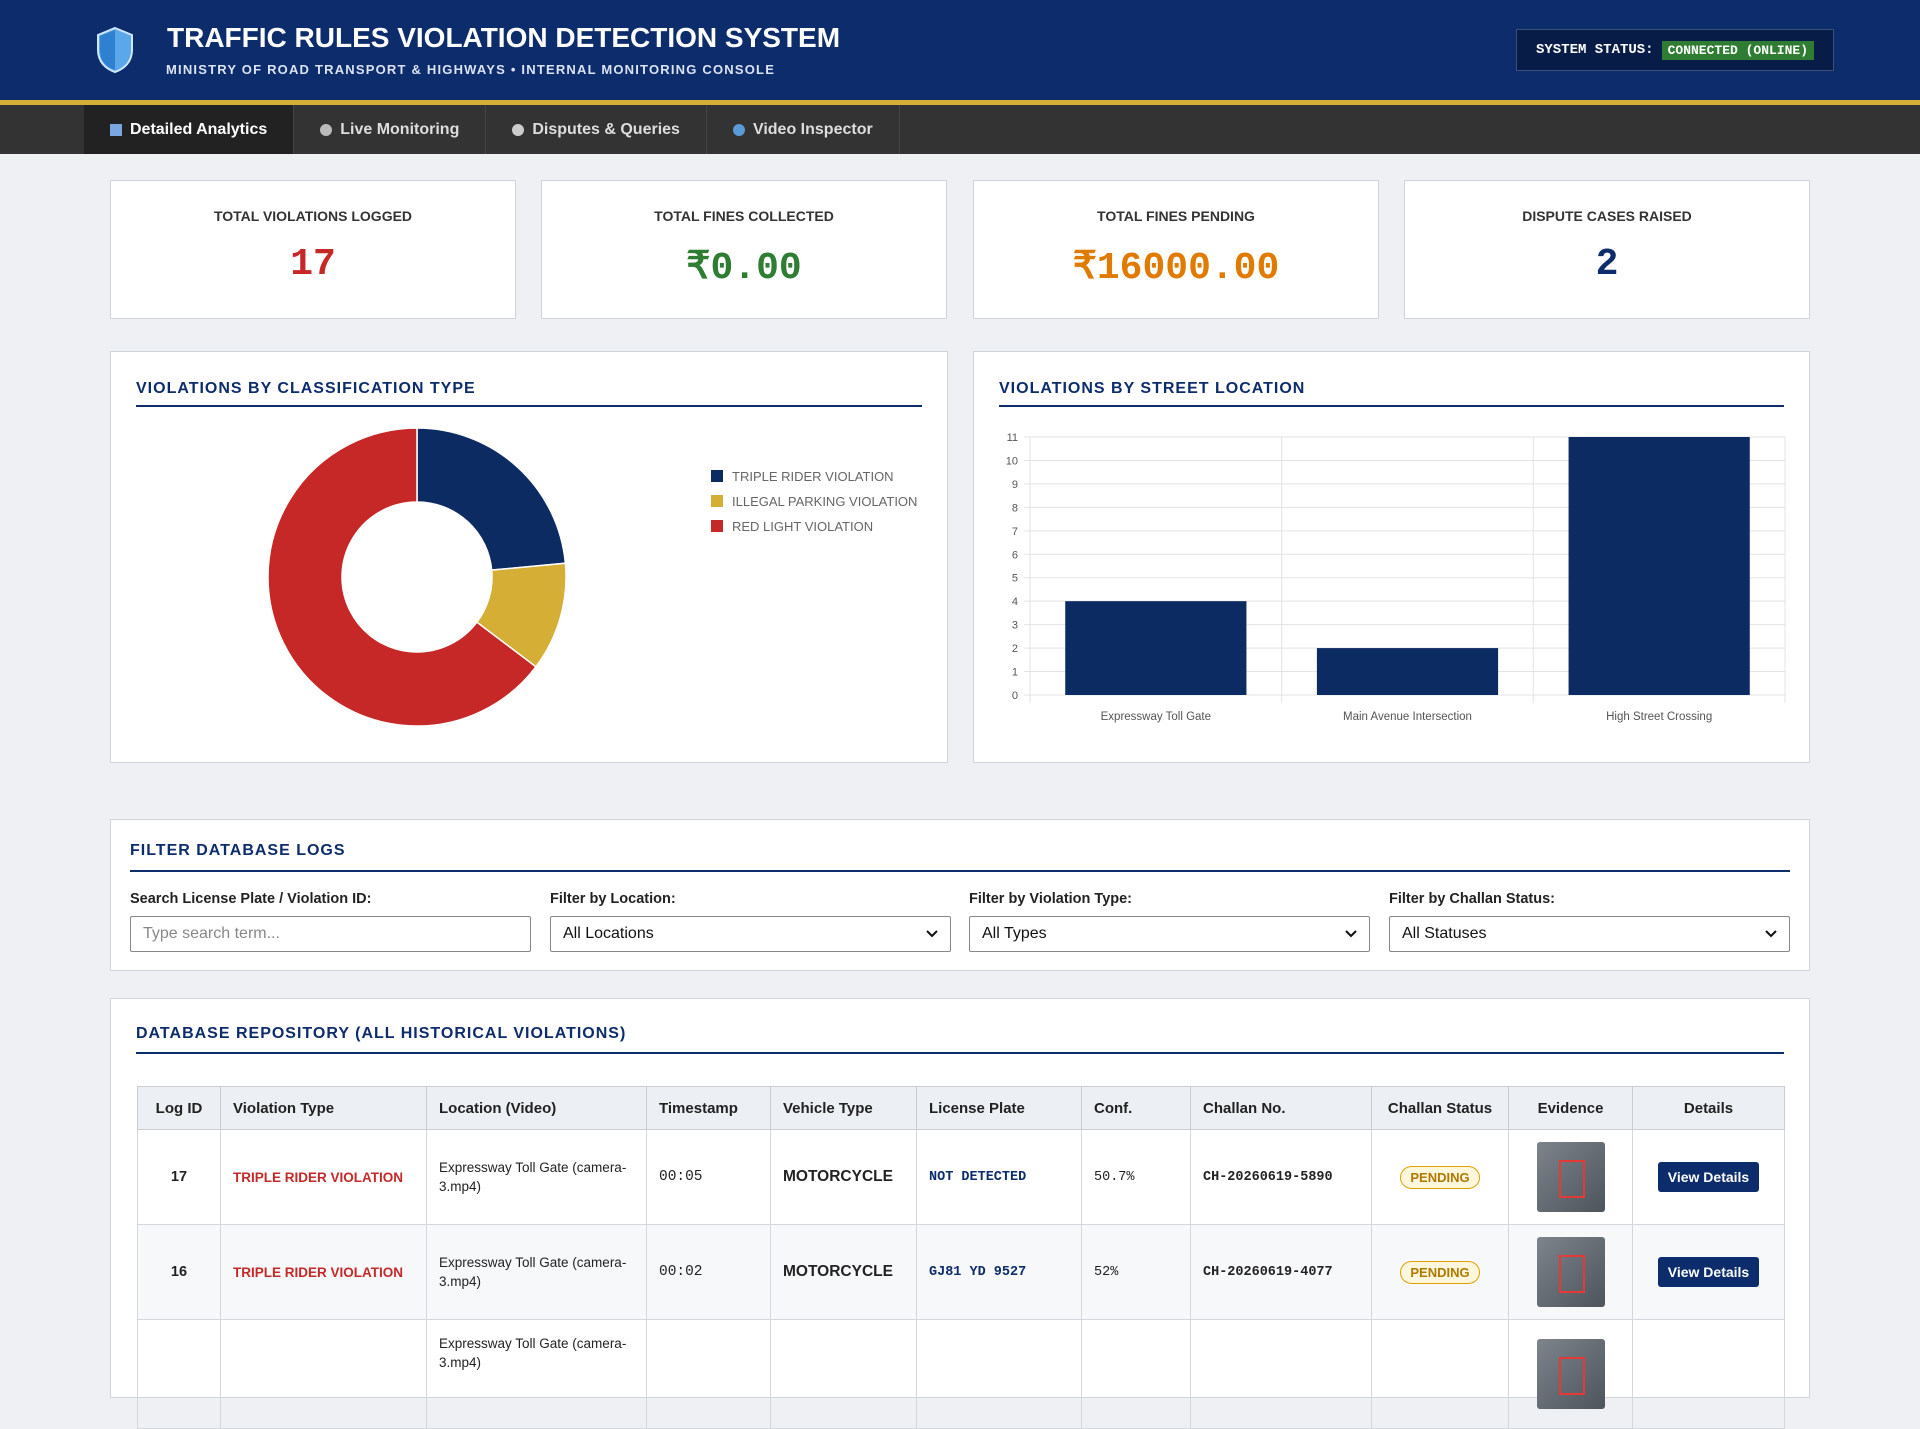 Image resolution: width=1920 pixels, height=1429 pixels. I want to click on vehicle-cell, so click(843, 1374).